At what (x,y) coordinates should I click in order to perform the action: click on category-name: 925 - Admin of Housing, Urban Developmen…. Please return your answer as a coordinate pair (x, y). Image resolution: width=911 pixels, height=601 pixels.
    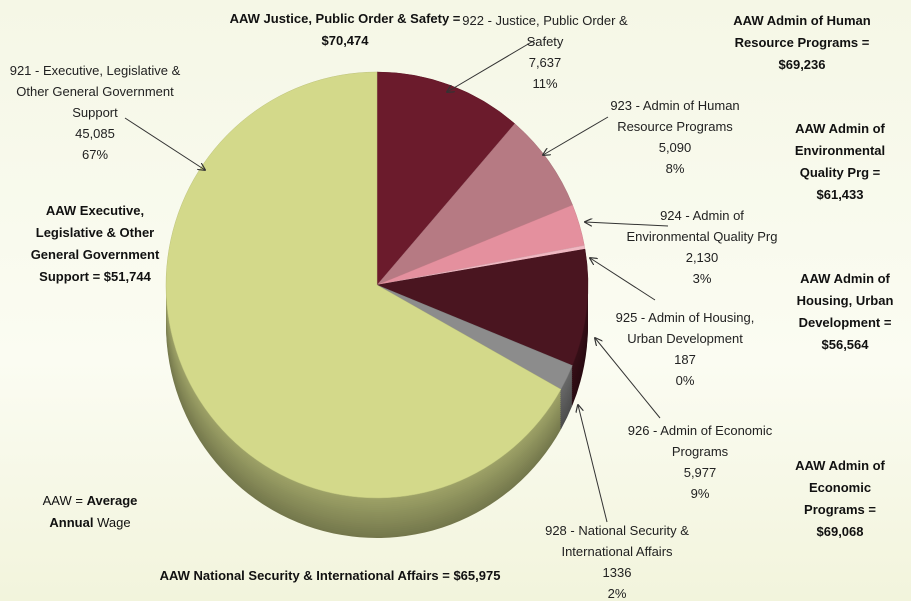
    Looking at the image, I should click on (685, 328).